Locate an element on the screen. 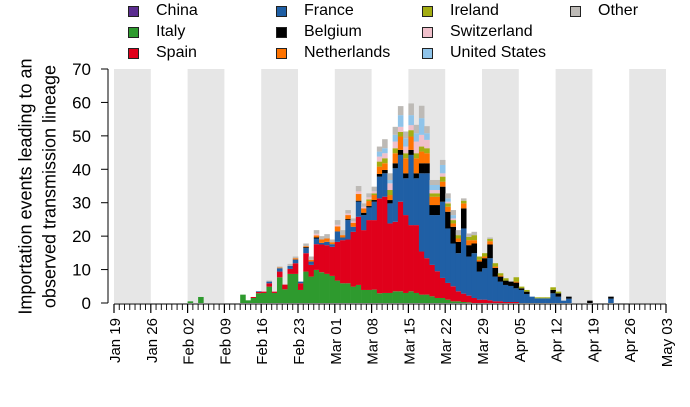 This screenshot has width=690, height=407. legend-item-united-states: United States is located at coordinates (484, 53).